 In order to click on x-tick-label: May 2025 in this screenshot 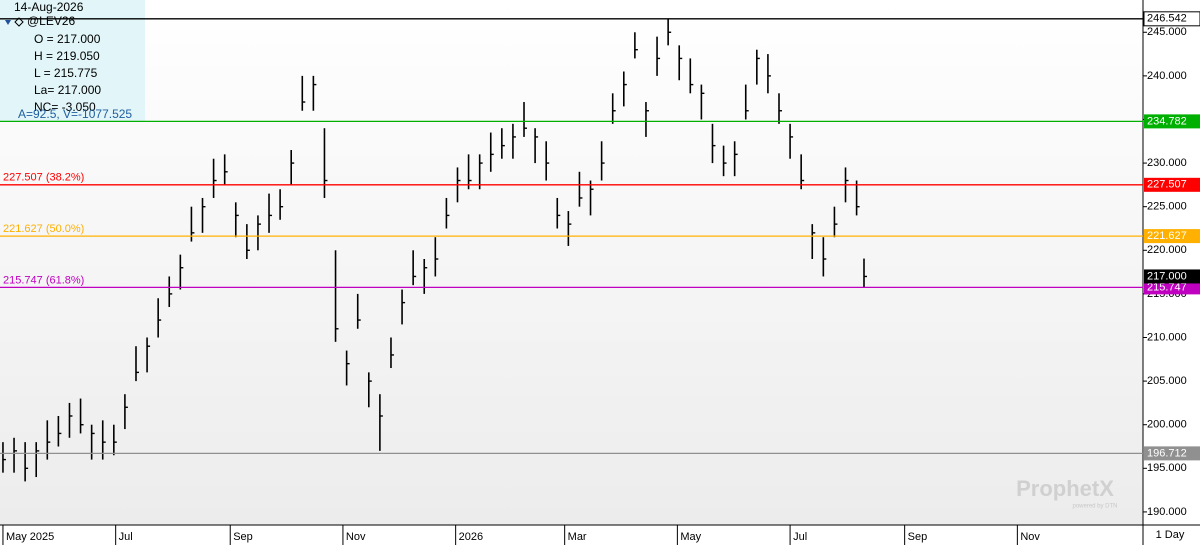, I will do `click(30, 537)`.